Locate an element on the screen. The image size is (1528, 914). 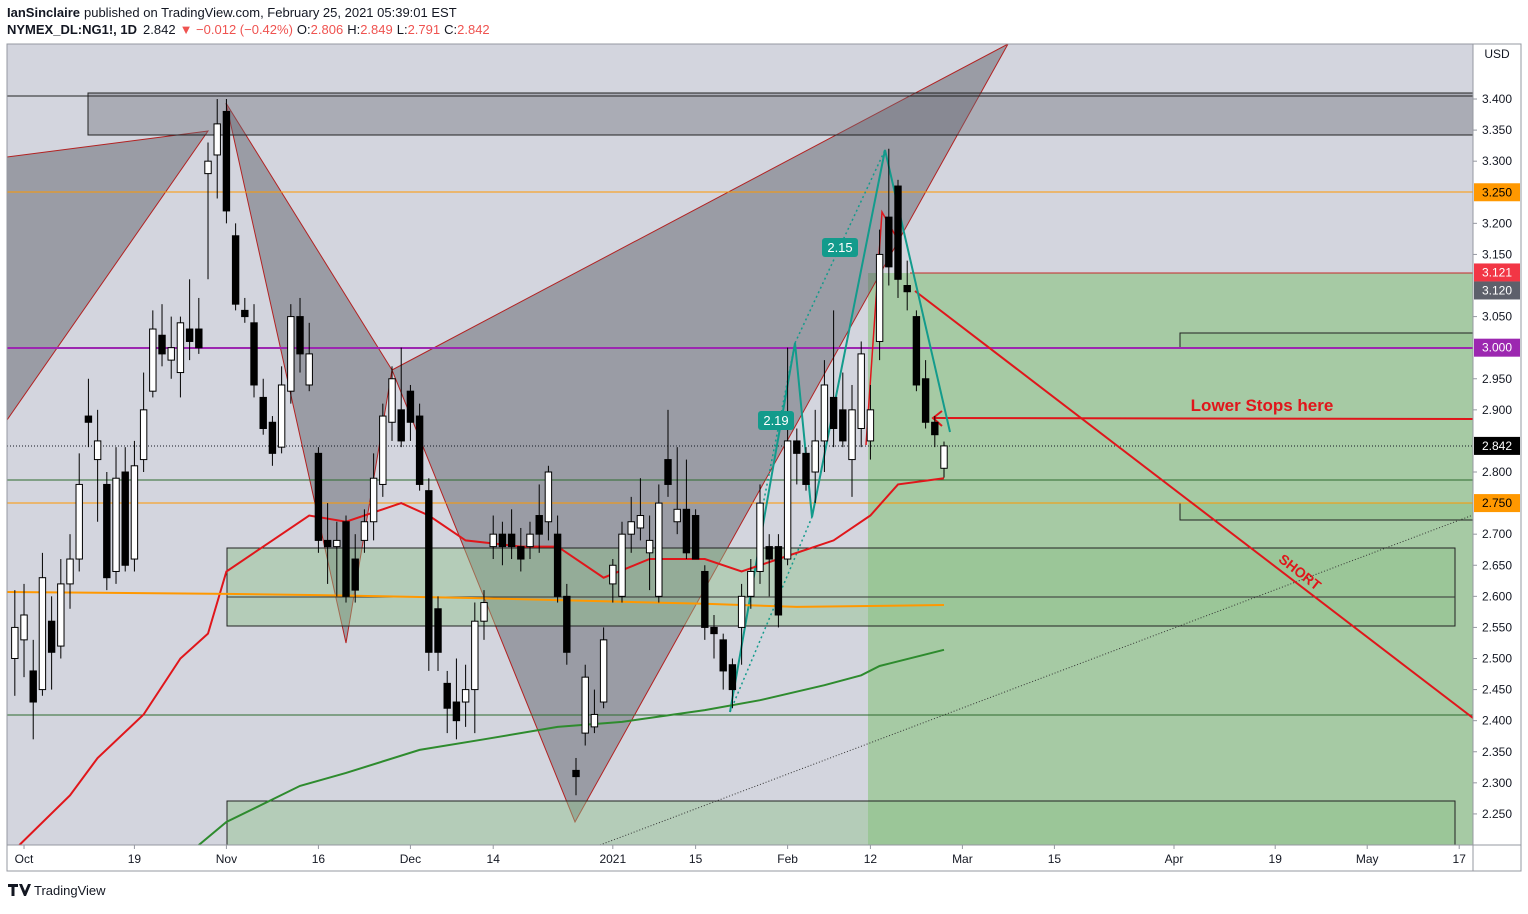
price-tag-label: 2.750 is located at coordinates (1497, 503).